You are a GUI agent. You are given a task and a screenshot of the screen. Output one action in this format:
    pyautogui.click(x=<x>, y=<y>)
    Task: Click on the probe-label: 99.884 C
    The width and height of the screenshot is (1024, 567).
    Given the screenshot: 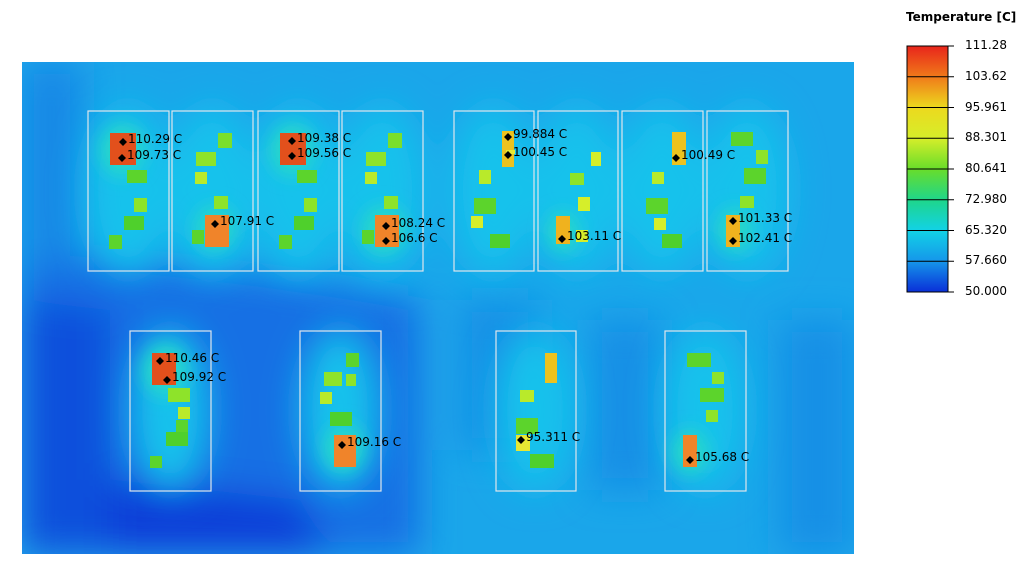 What is the action you would take?
    pyautogui.click(x=540, y=134)
    